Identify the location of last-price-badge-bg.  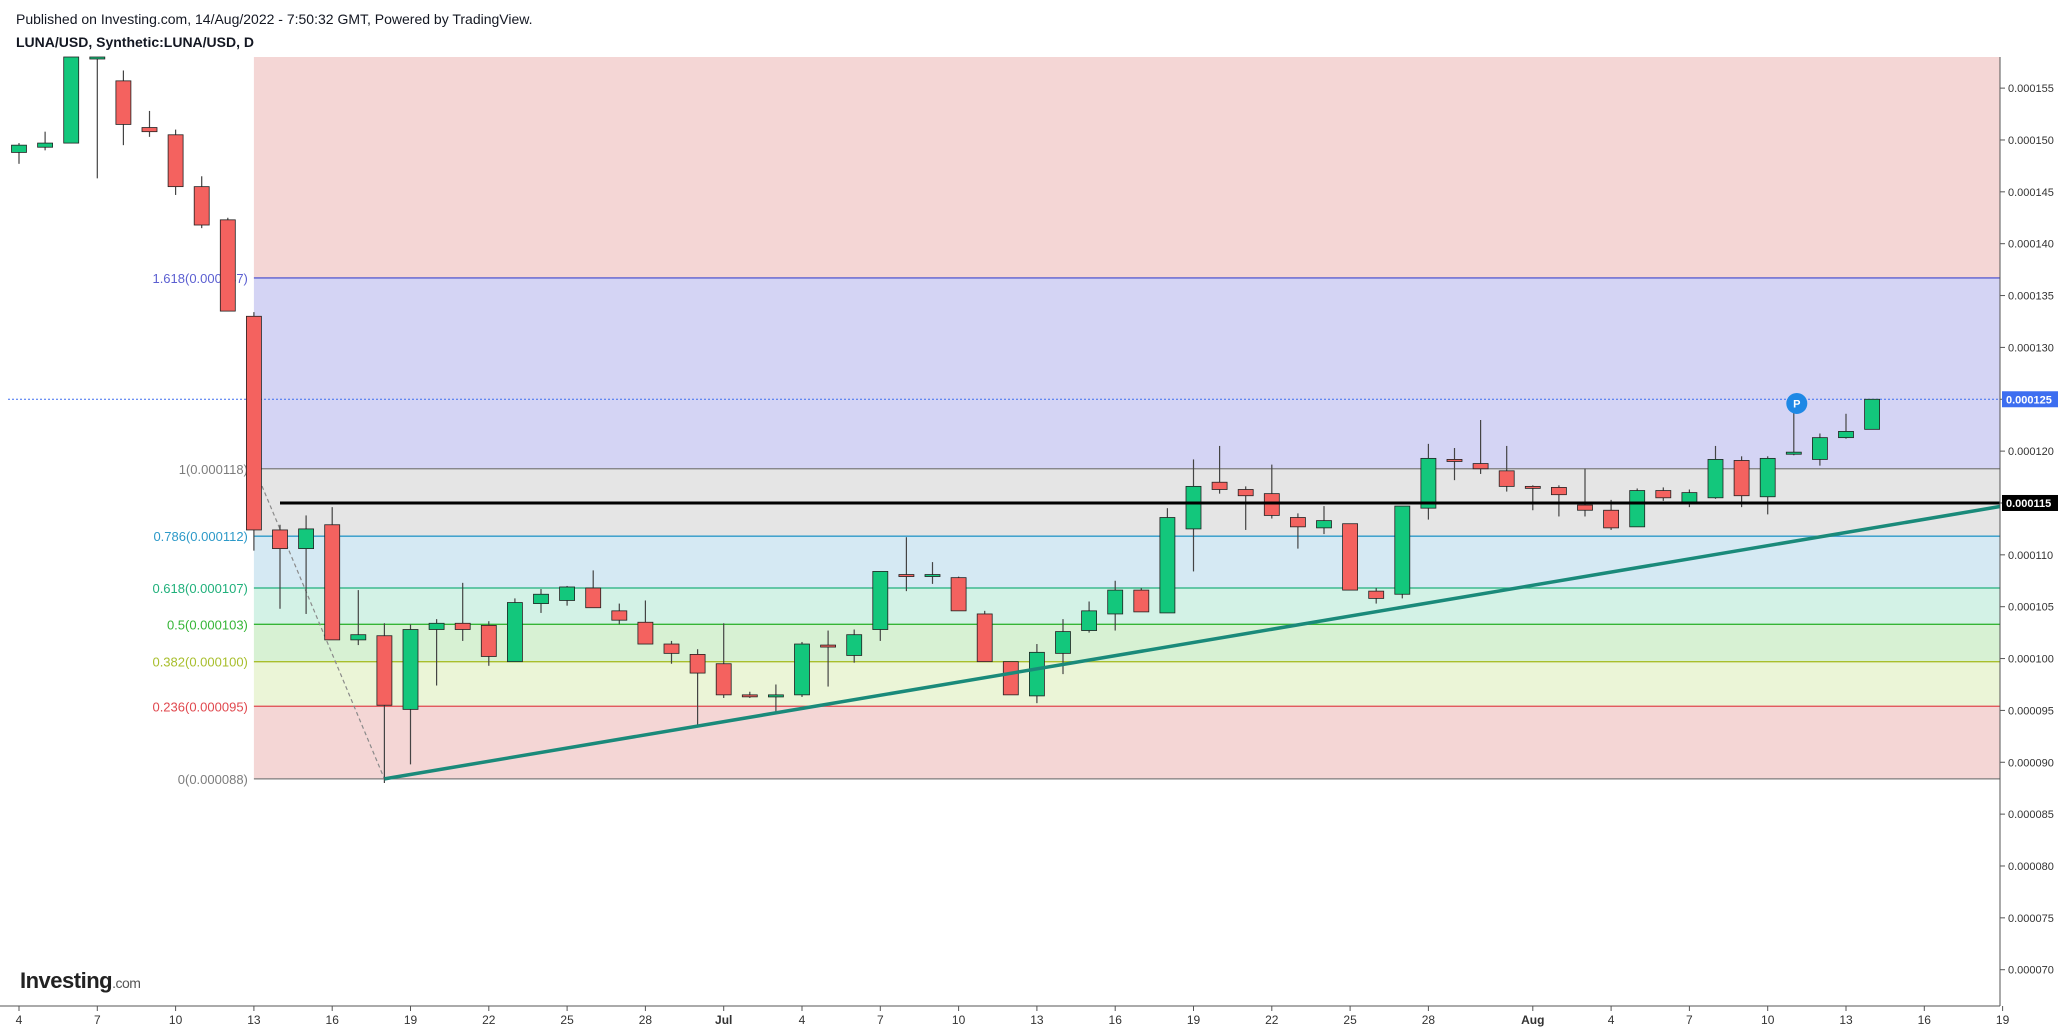
(2030, 399).